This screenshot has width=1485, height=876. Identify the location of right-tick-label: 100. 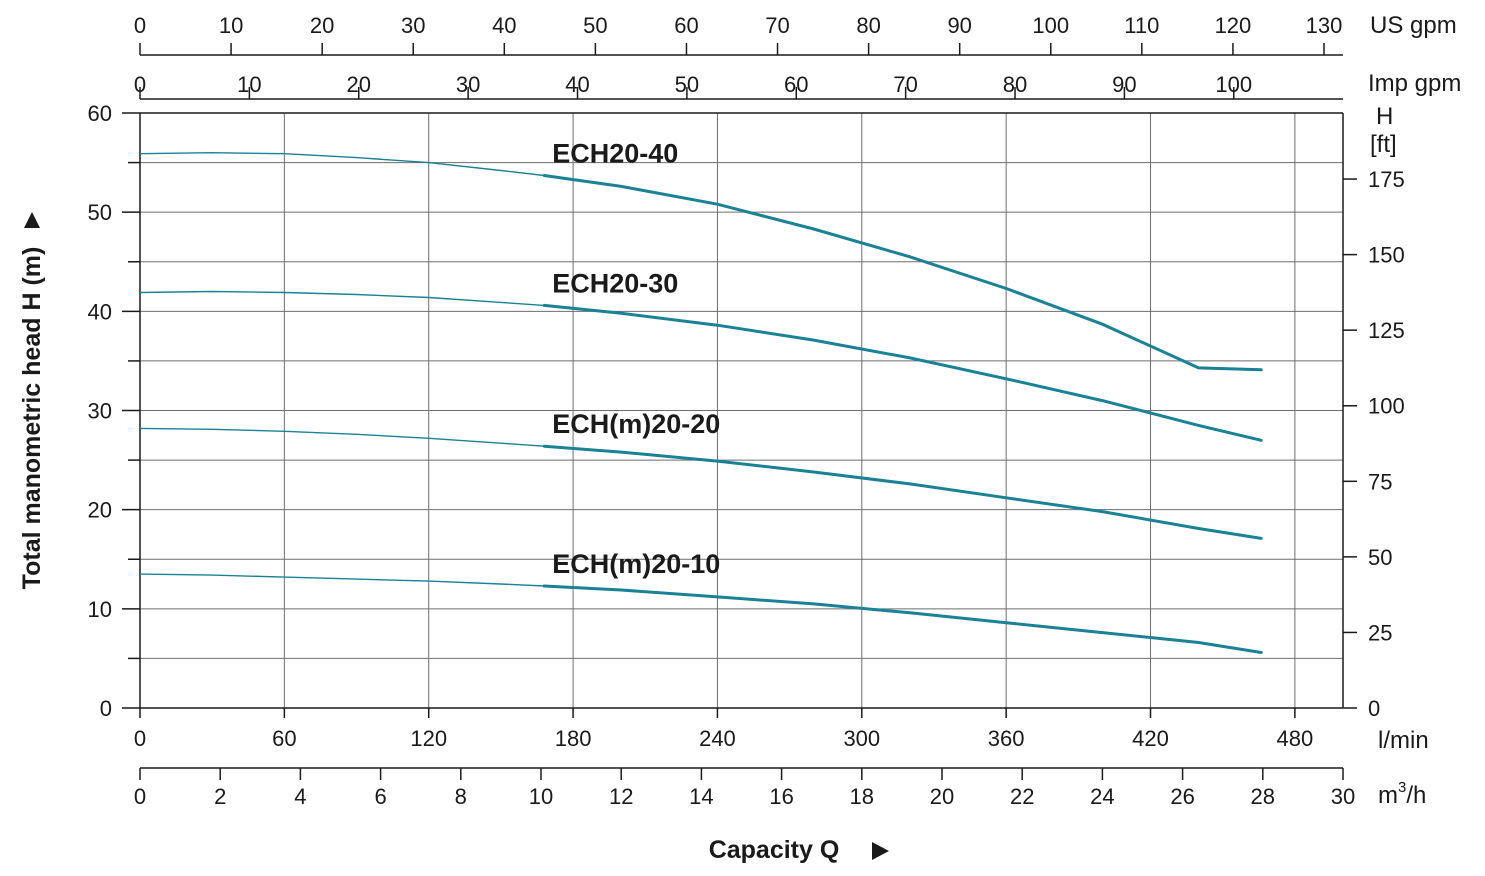
(1386, 406).